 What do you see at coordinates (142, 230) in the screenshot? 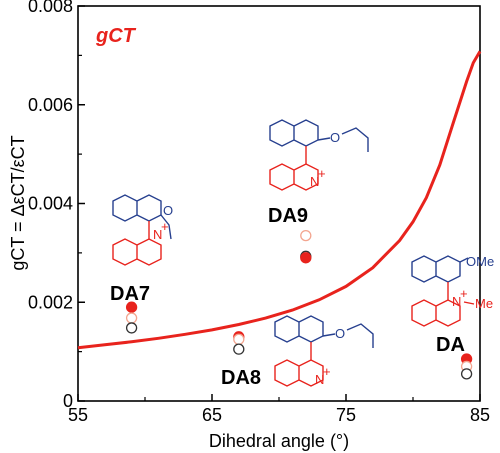
I see `structure-da7: O N +` at bounding box center [142, 230].